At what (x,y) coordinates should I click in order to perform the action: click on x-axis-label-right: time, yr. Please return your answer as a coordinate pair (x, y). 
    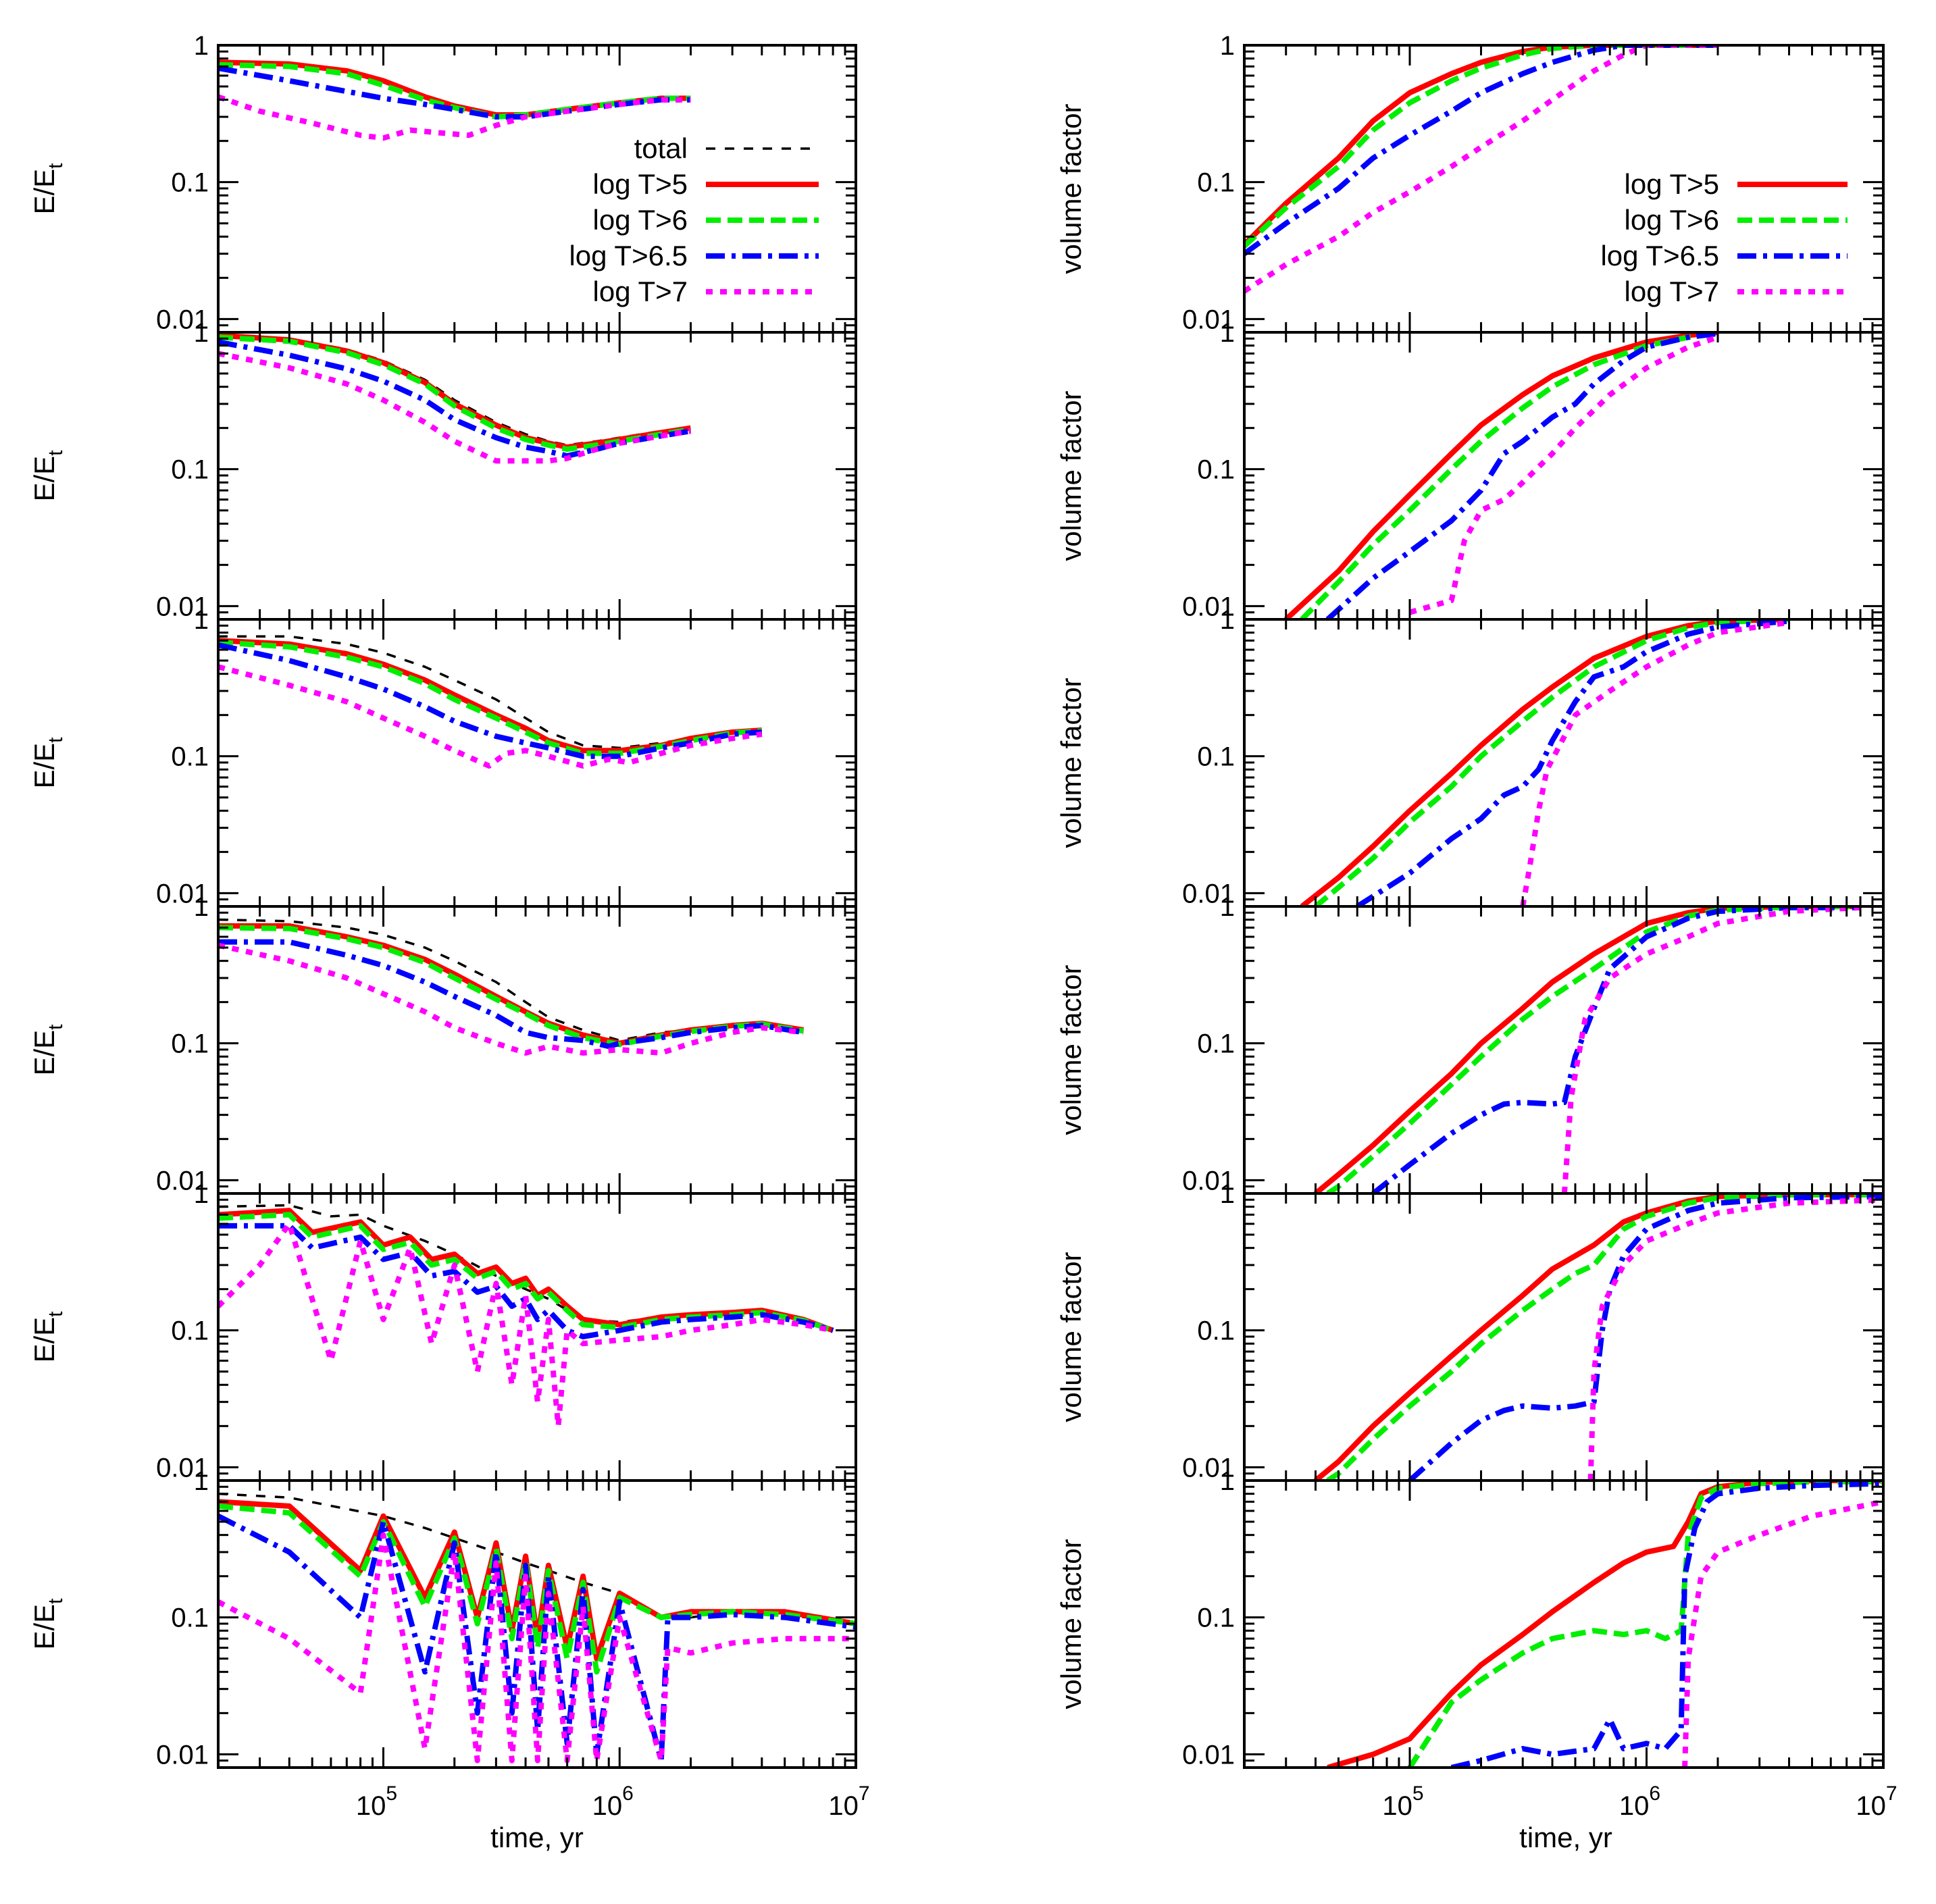
    Looking at the image, I should click on (1565, 1837).